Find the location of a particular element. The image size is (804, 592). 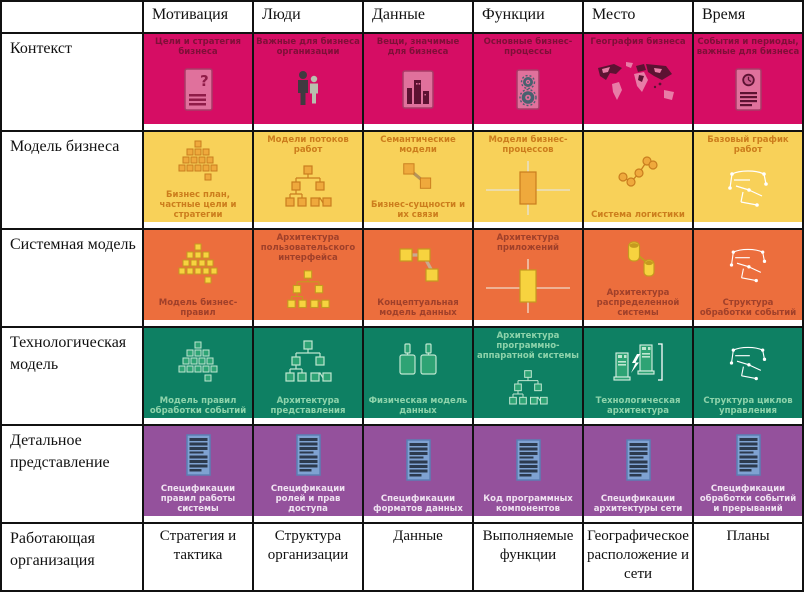

cell-caption: Система логистики is located at coordinates (638, 214).